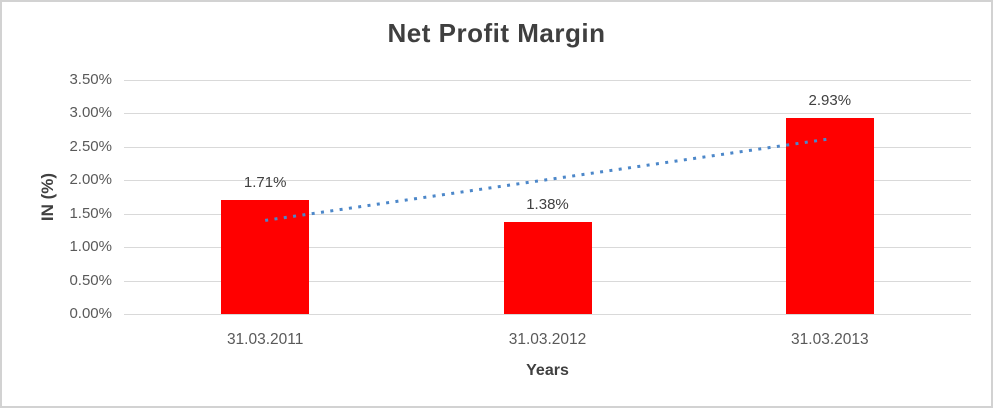 The image size is (993, 408). What do you see at coordinates (547, 370) in the screenshot?
I see `x-axis-title: Years` at bounding box center [547, 370].